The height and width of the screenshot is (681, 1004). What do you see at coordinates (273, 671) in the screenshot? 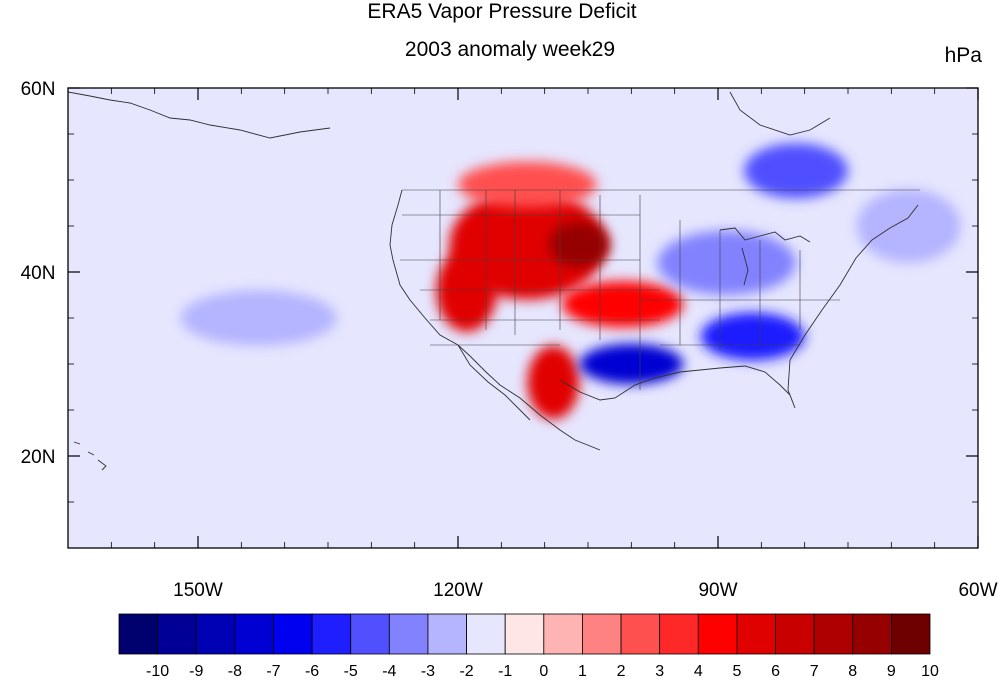
I see `colorbar-label: -7` at bounding box center [273, 671].